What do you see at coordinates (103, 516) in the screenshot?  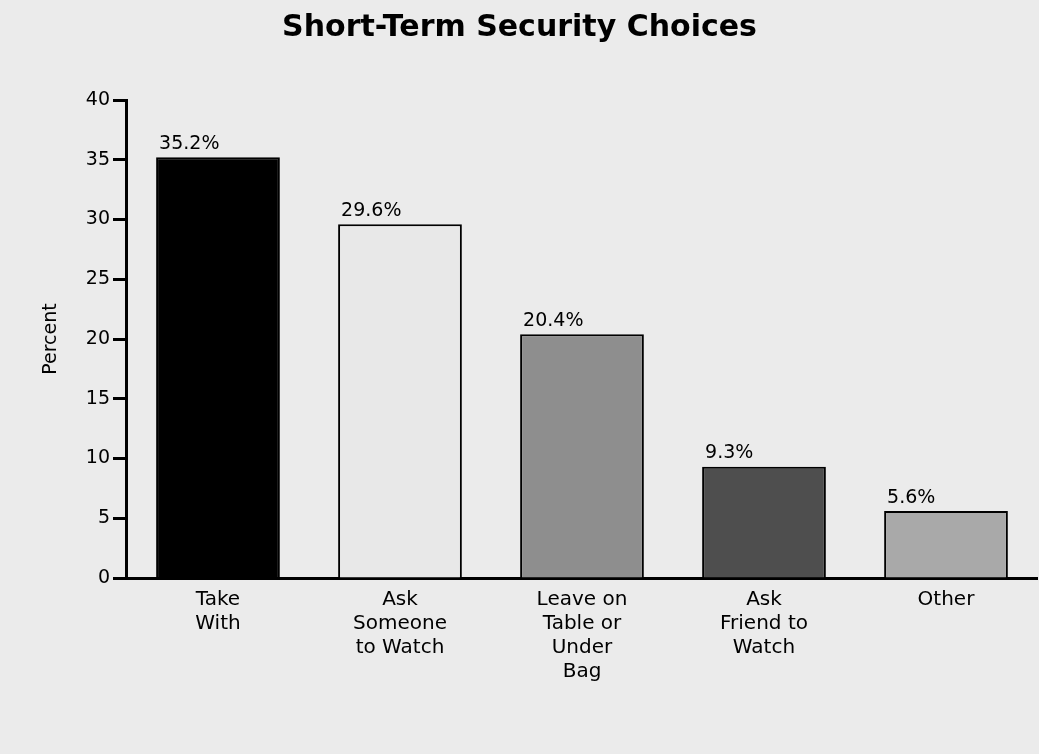 I see `y-tick-label: 5` at bounding box center [103, 516].